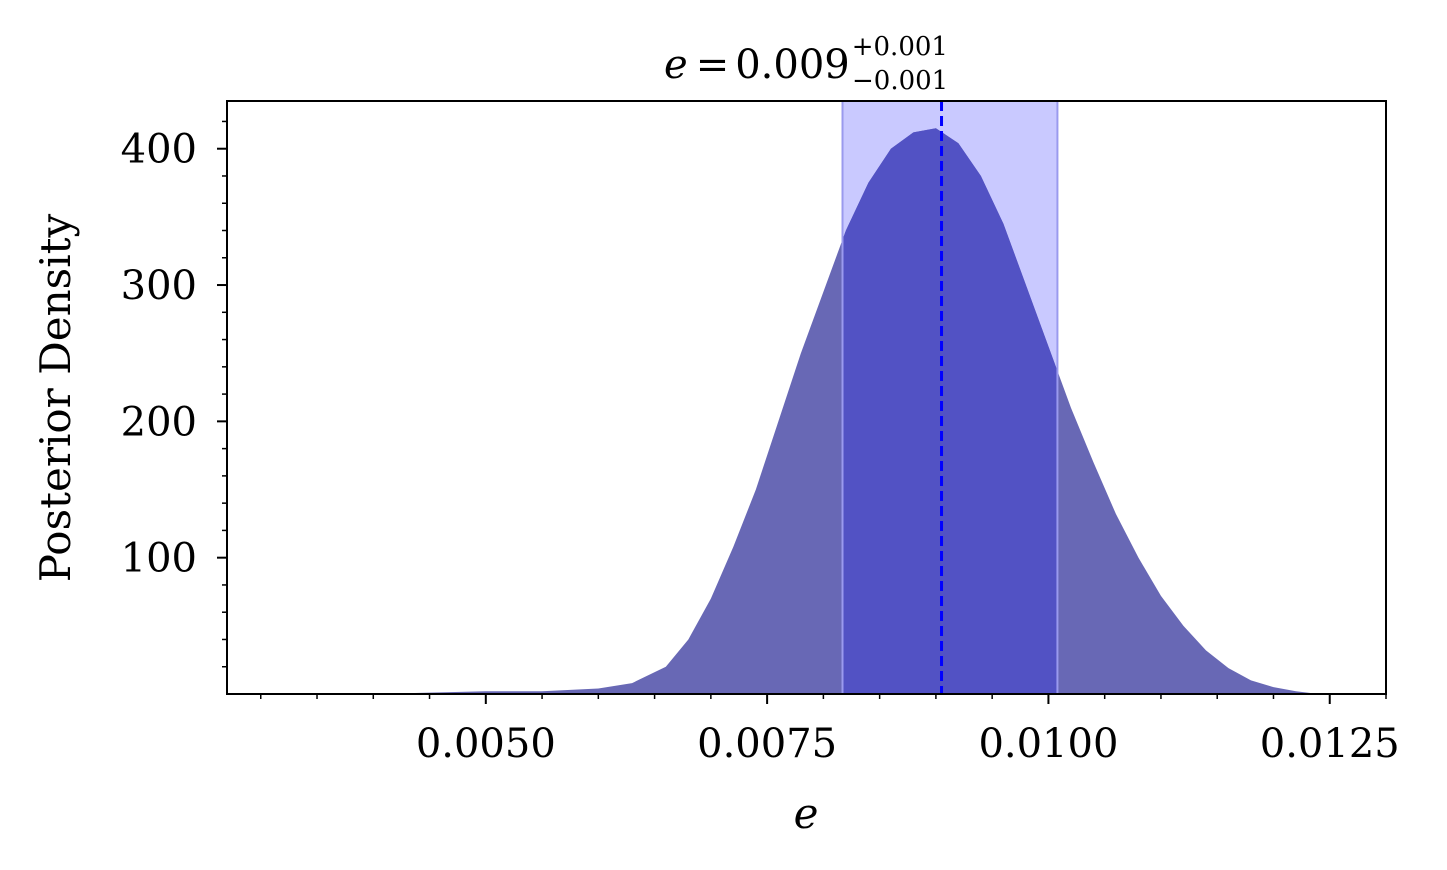  What do you see at coordinates (159, 422) in the screenshot?
I see `y-tick-label: 200` at bounding box center [159, 422].